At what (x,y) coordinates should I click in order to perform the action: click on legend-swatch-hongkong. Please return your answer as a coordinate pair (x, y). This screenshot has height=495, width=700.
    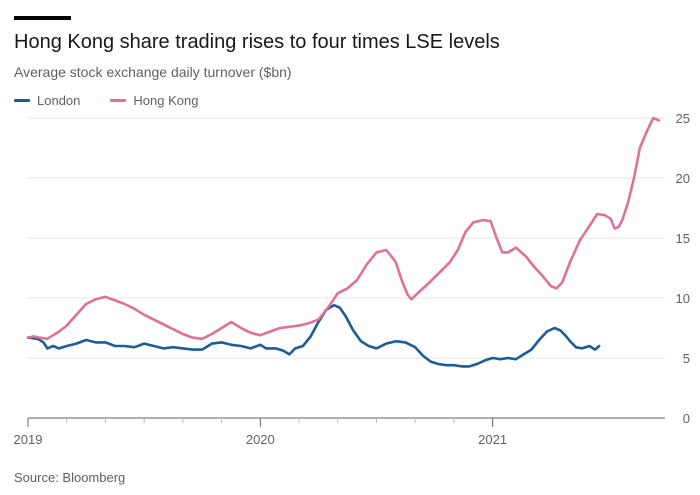
    Looking at the image, I should click on (118, 100).